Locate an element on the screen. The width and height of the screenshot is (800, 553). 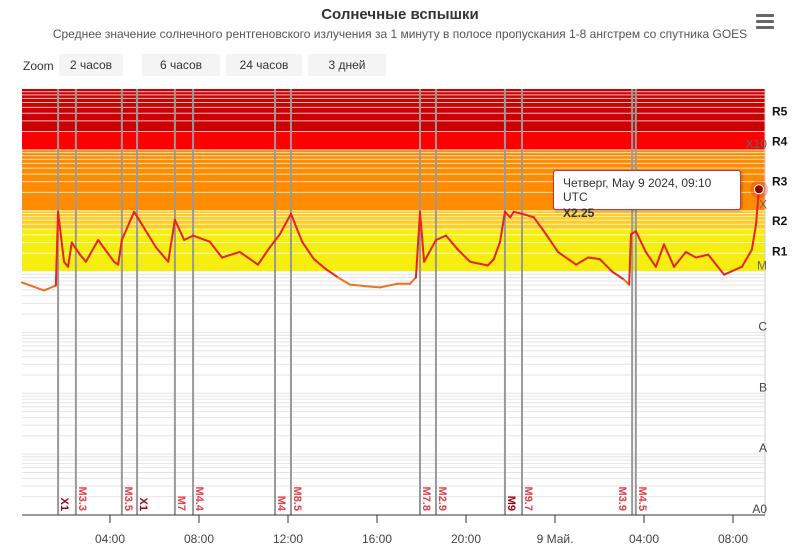
zoom-24h-button: 24 часов is located at coordinates (264, 65).